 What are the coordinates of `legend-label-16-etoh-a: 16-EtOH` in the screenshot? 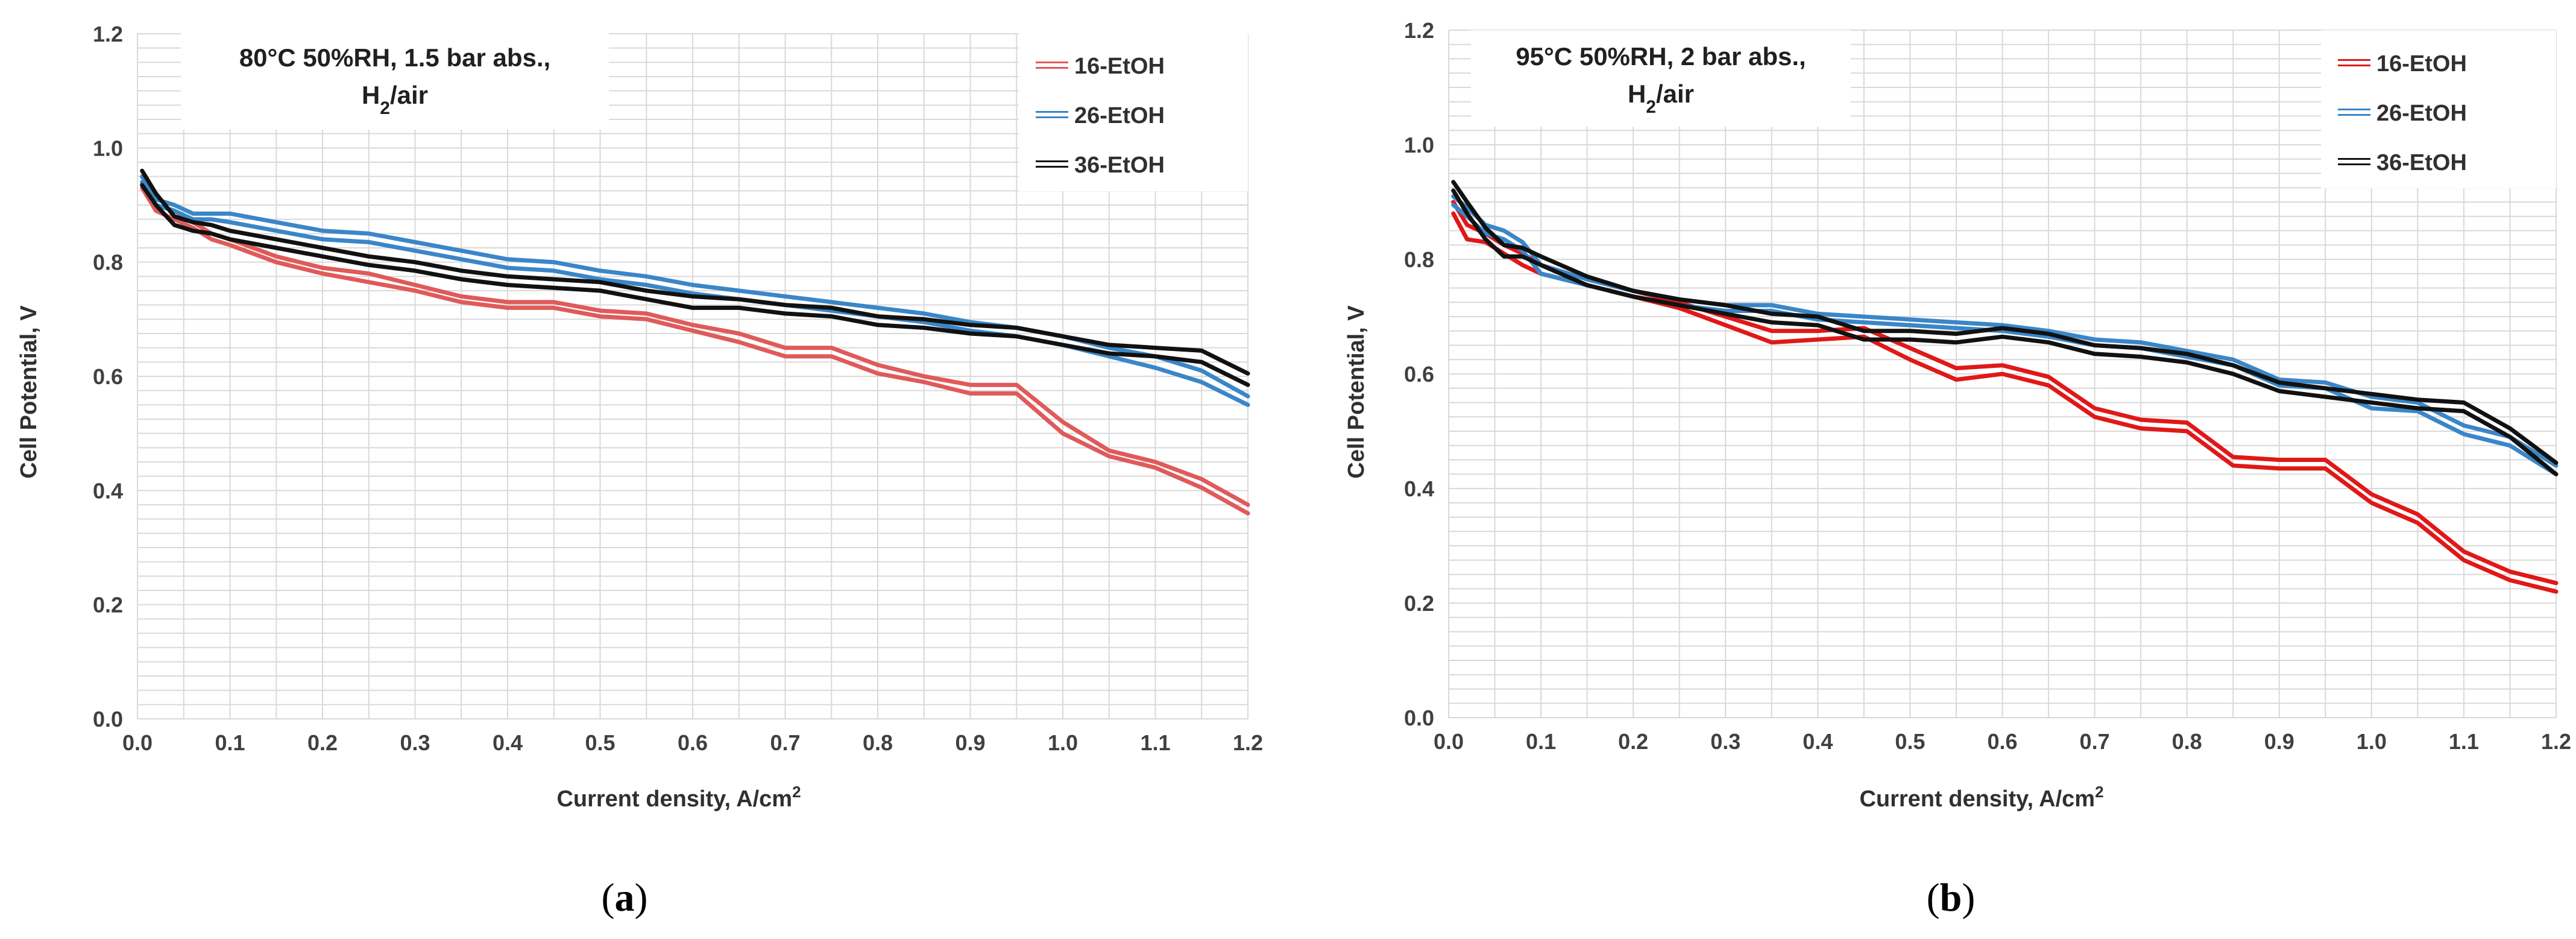 It's located at (1119, 66).